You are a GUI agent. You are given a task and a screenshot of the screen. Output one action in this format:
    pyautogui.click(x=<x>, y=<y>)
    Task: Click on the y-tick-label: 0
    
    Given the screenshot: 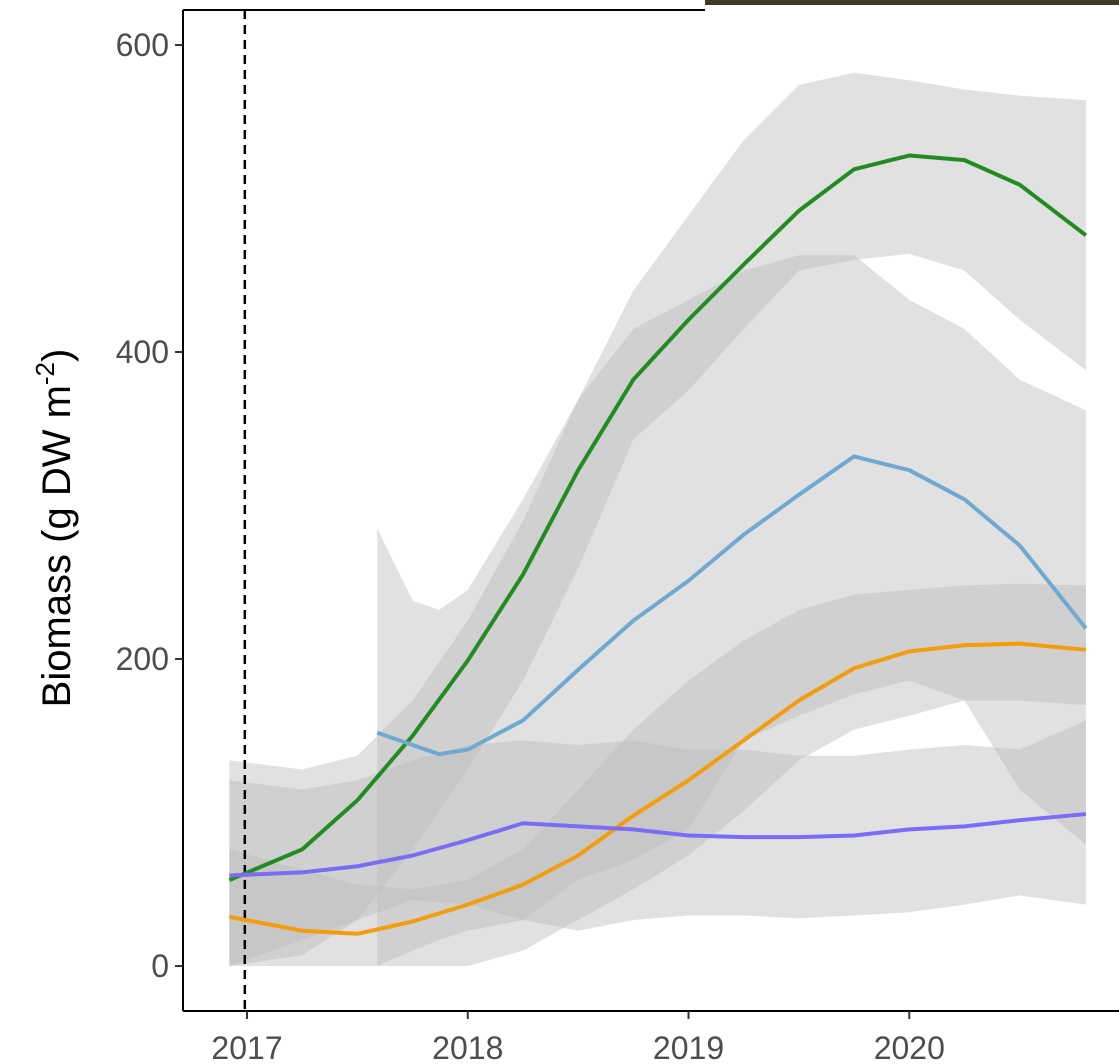 What is the action you would take?
    pyautogui.click(x=160, y=966)
    